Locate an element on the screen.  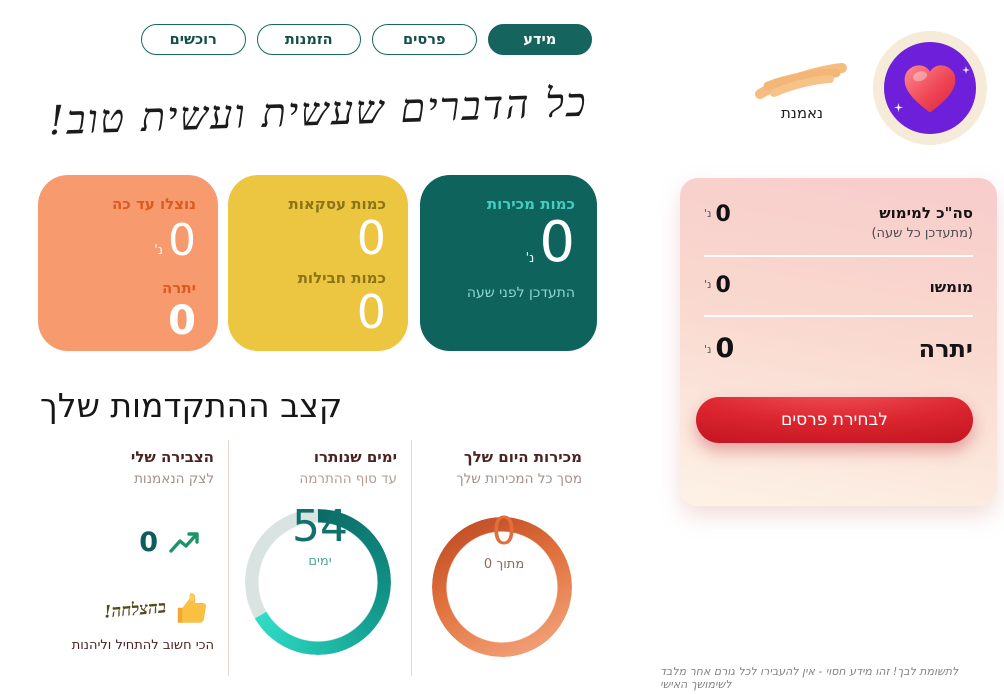
sales-today-value: 0 is located at coordinates (504, 530).